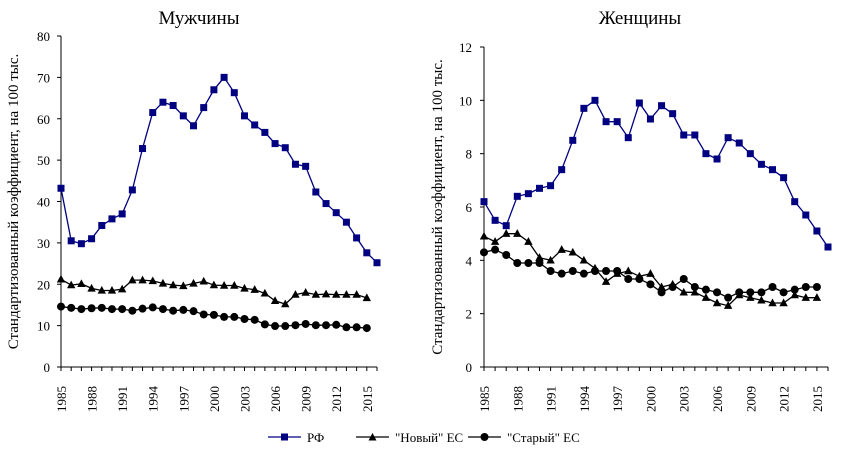 The width and height of the screenshot is (847, 453). I want to click on y-tick-label: 50, so click(43, 160).